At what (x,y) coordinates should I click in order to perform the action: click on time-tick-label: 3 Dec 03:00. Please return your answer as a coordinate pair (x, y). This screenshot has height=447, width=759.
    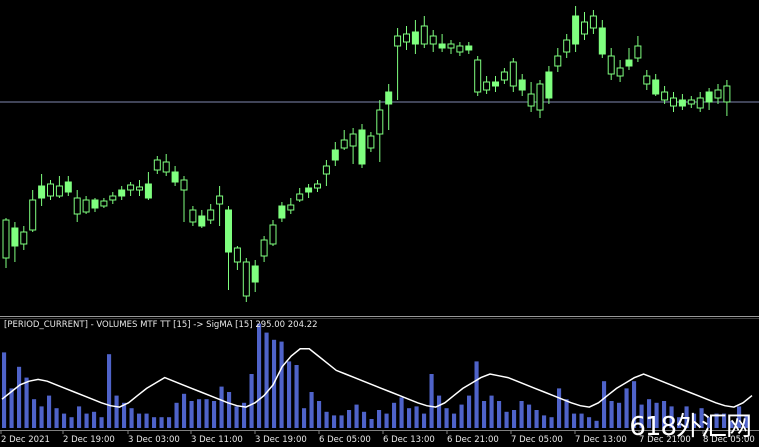
    Looking at the image, I should click on (154, 440).